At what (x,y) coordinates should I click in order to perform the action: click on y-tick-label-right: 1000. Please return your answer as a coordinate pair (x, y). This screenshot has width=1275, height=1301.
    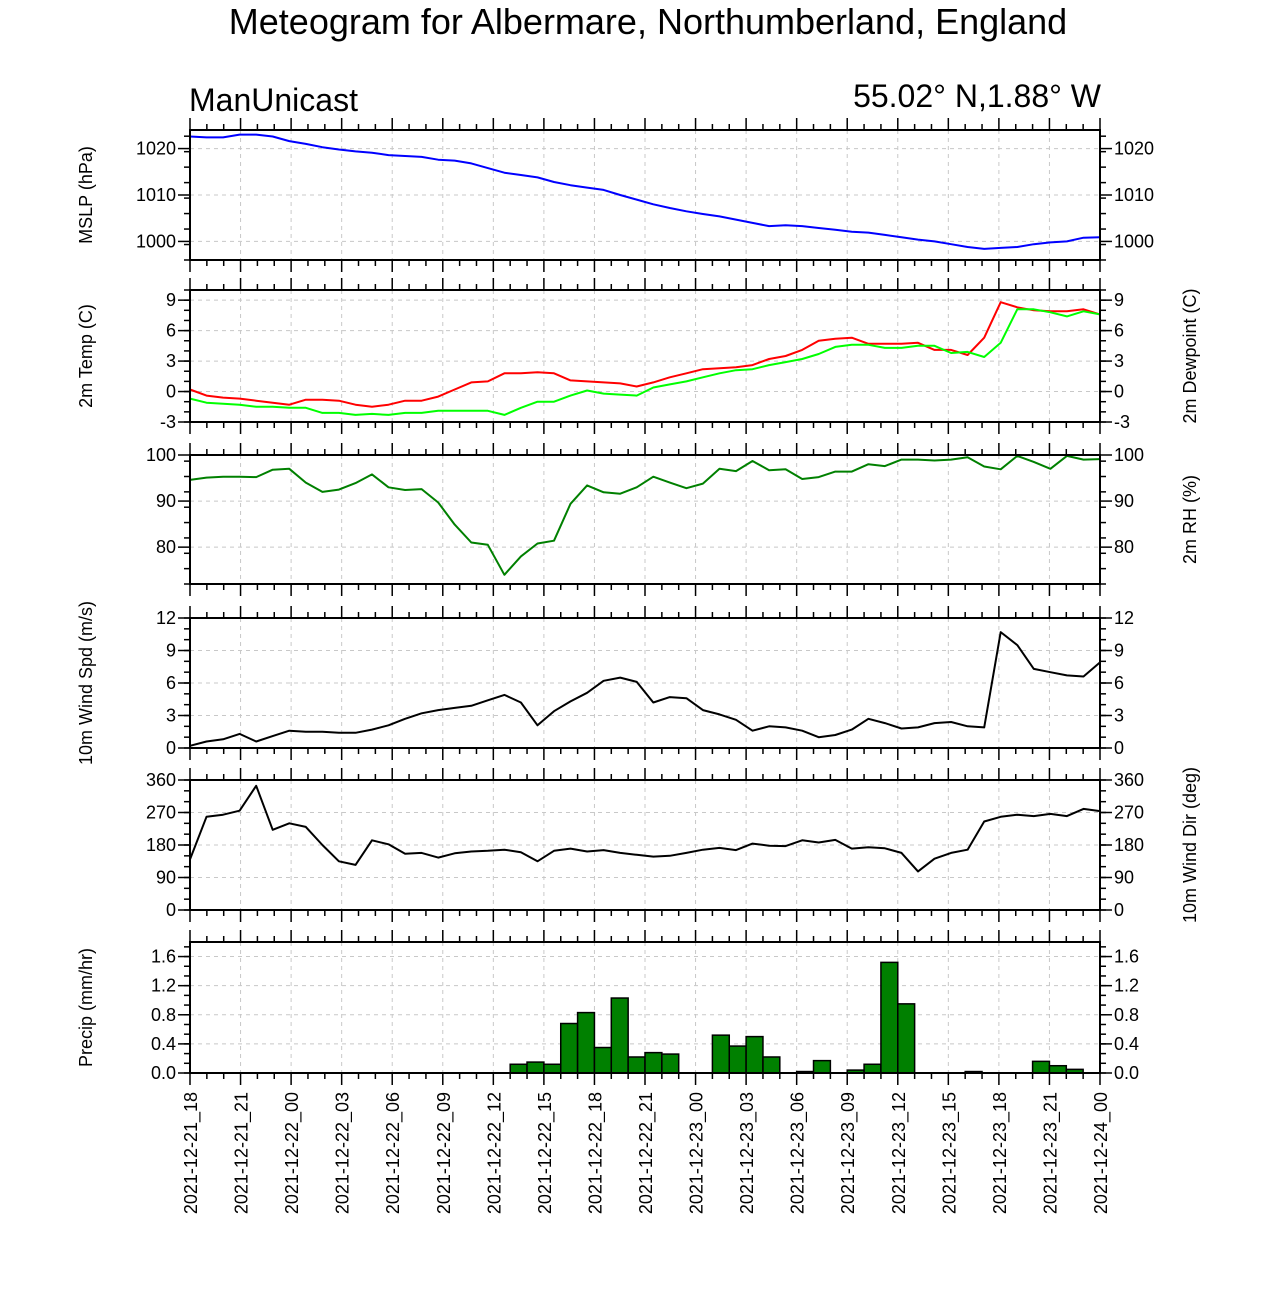
    Looking at the image, I should click on (1134, 241).